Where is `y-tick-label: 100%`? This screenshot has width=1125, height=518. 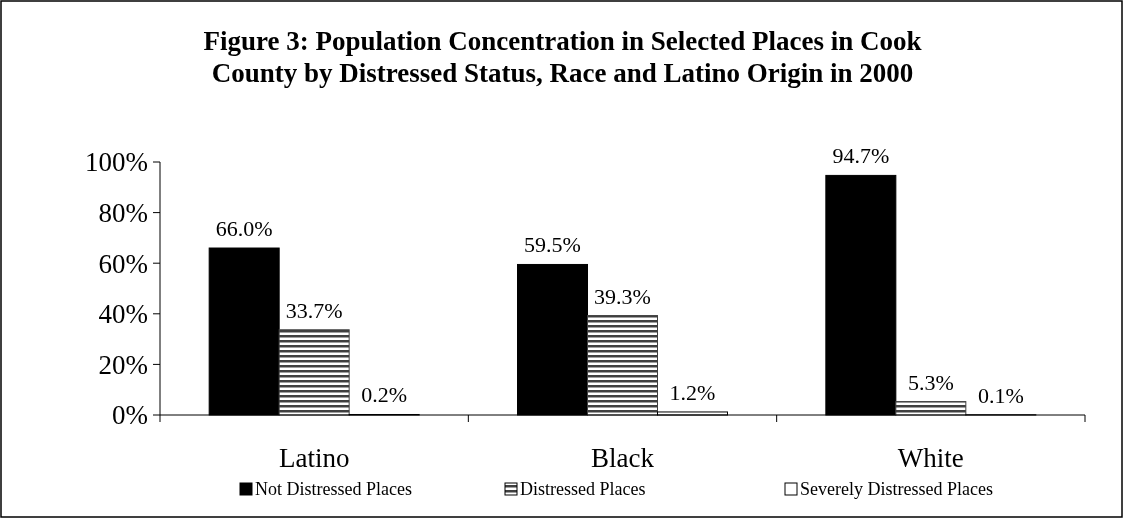
y-tick-label: 100% is located at coordinates (116, 162).